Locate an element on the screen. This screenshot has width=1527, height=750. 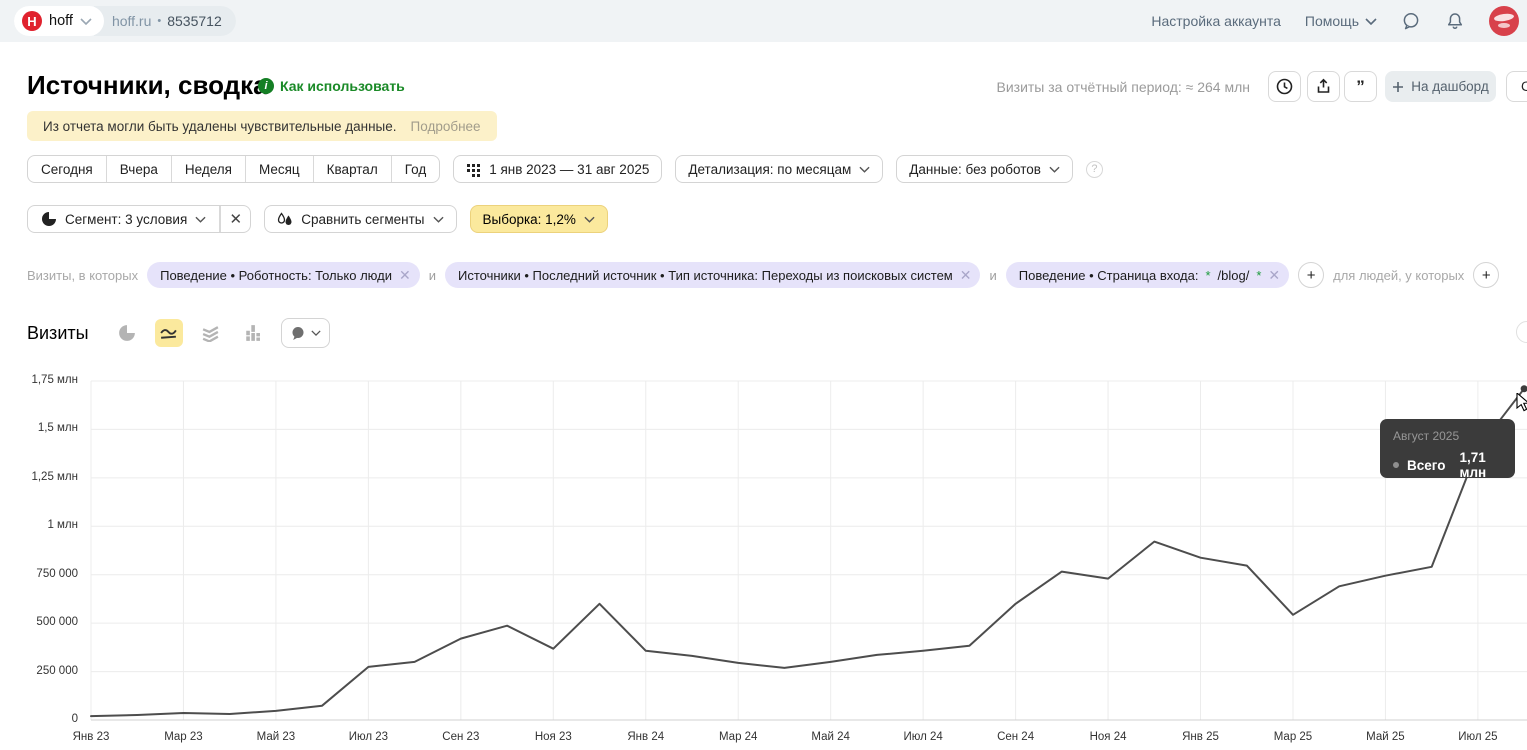
chart-tooltip: Август 2025 Всего 1,71 млн is located at coordinates (1447, 449).